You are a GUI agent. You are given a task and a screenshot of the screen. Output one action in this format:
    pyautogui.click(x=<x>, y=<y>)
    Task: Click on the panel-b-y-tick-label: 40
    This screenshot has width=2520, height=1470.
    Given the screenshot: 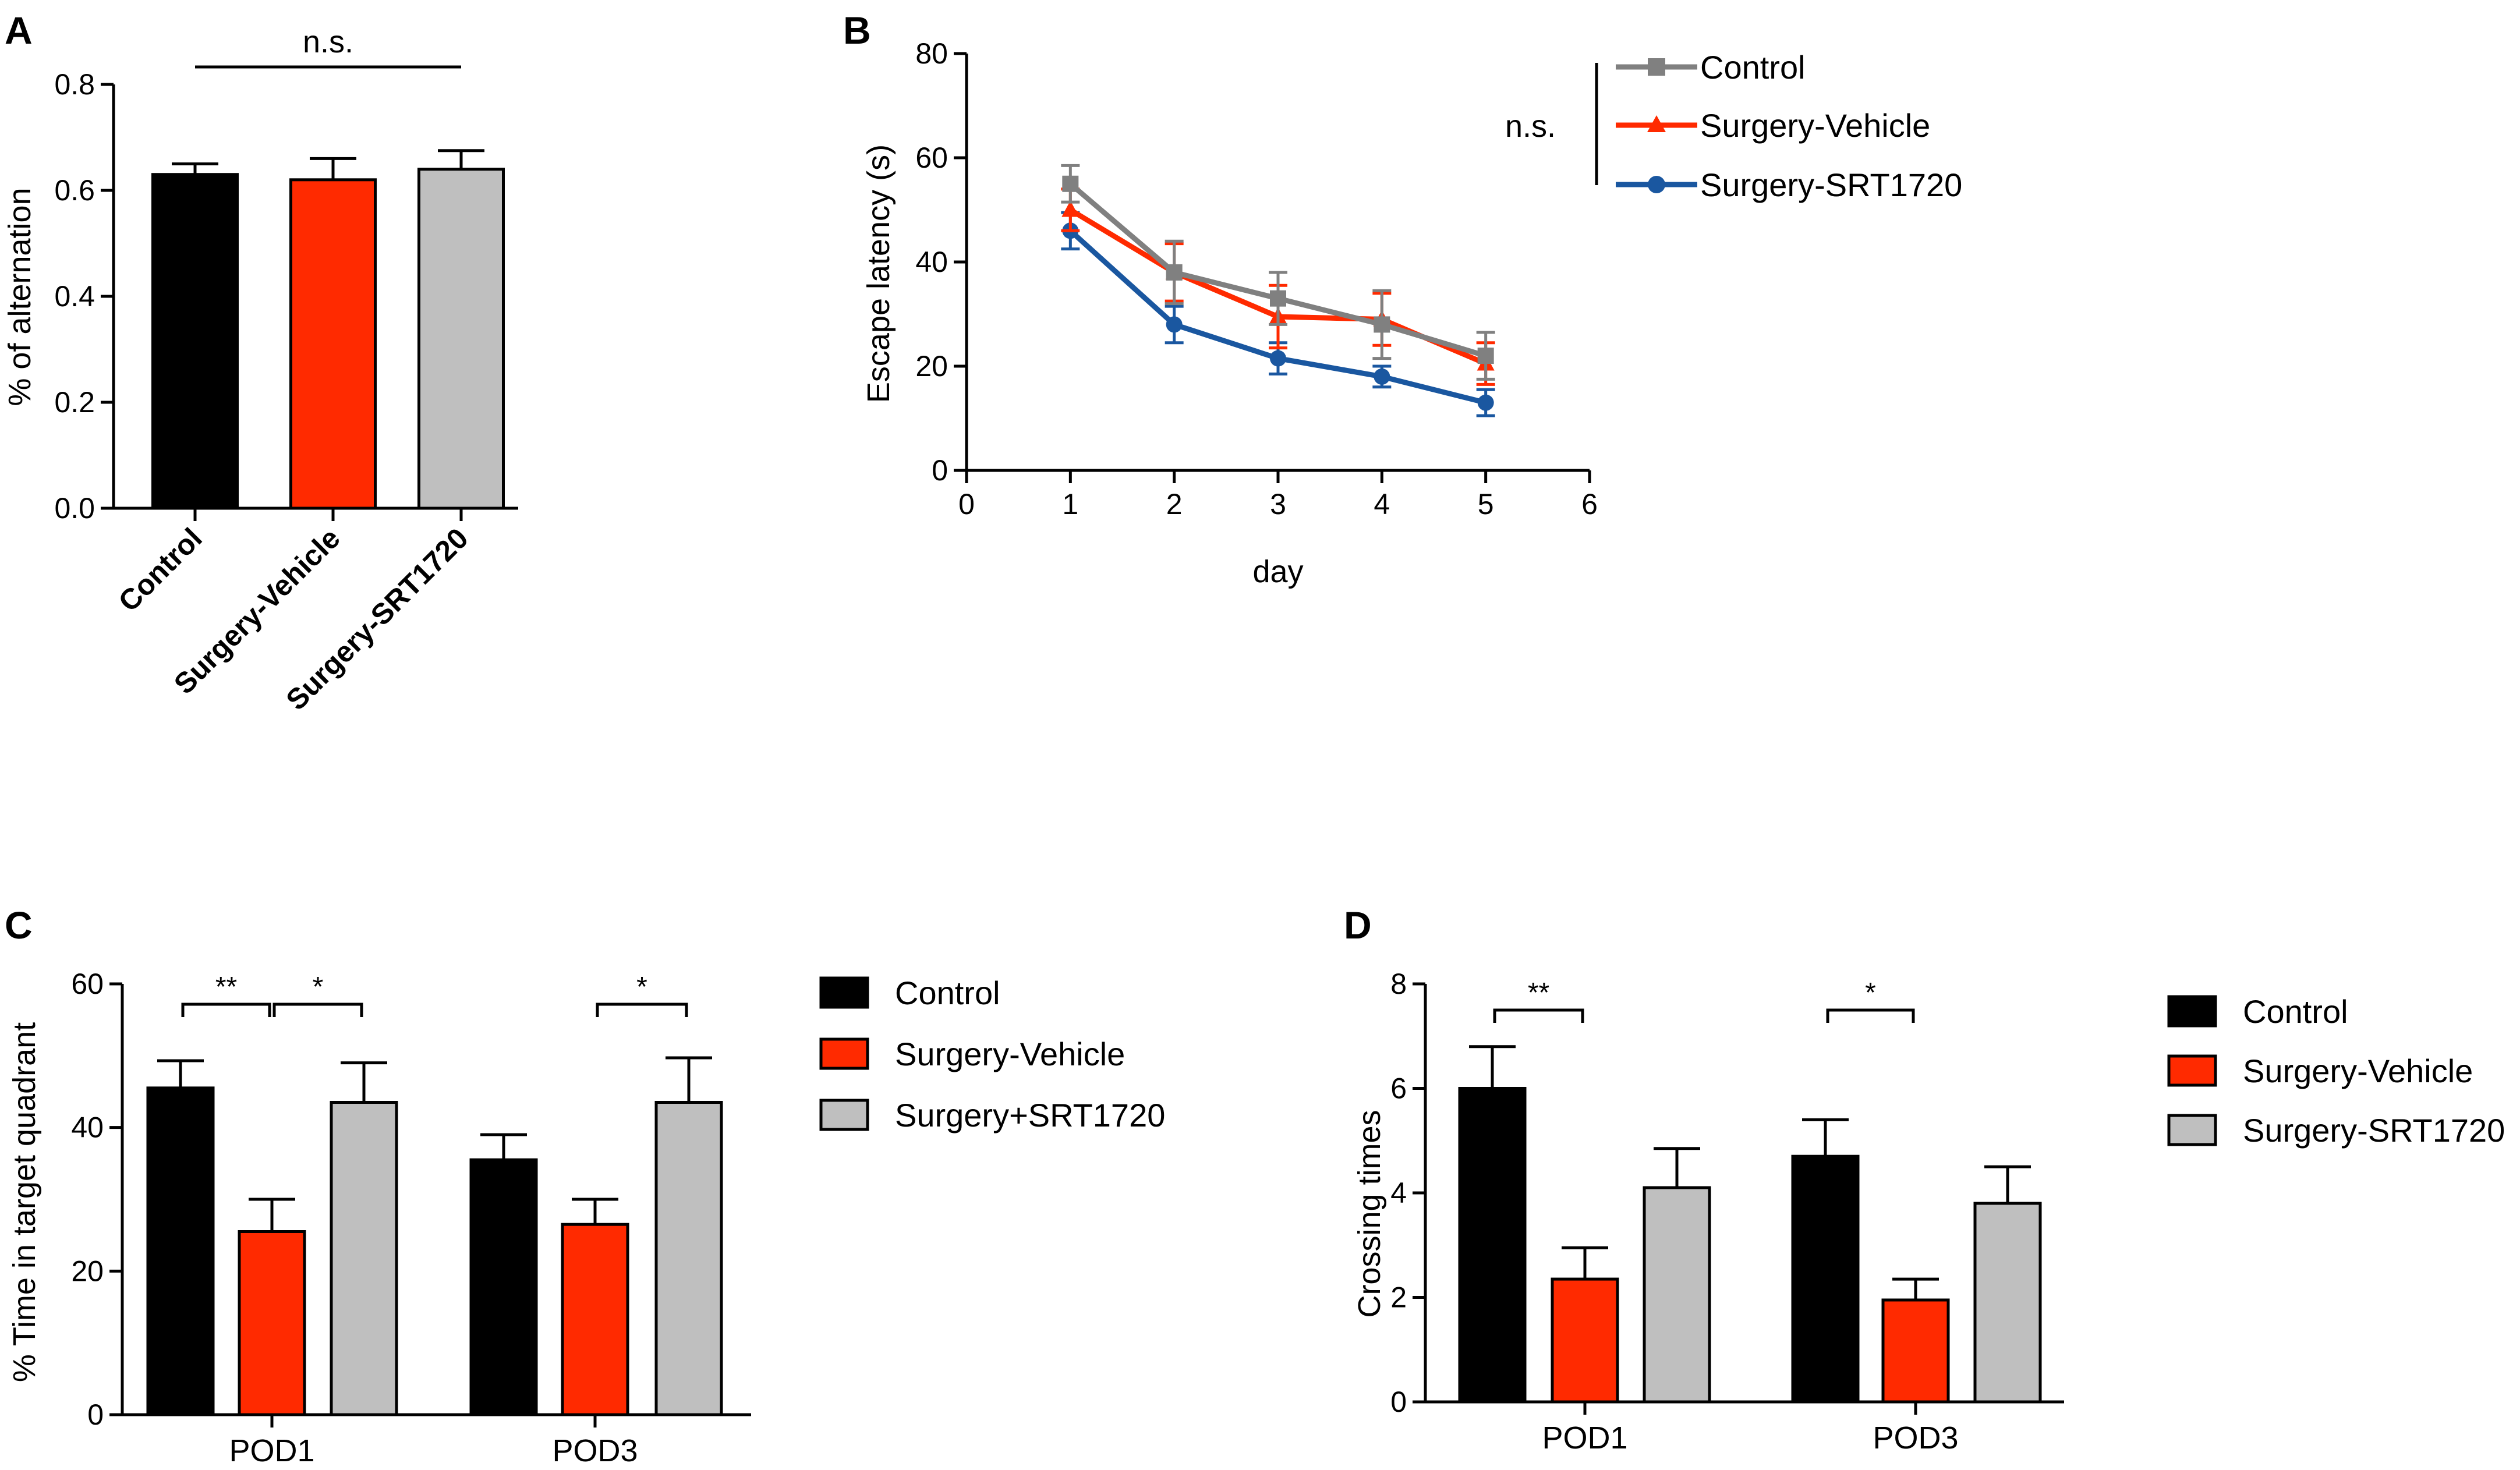 What is the action you would take?
    pyautogui.click(x=931, y=262)
    